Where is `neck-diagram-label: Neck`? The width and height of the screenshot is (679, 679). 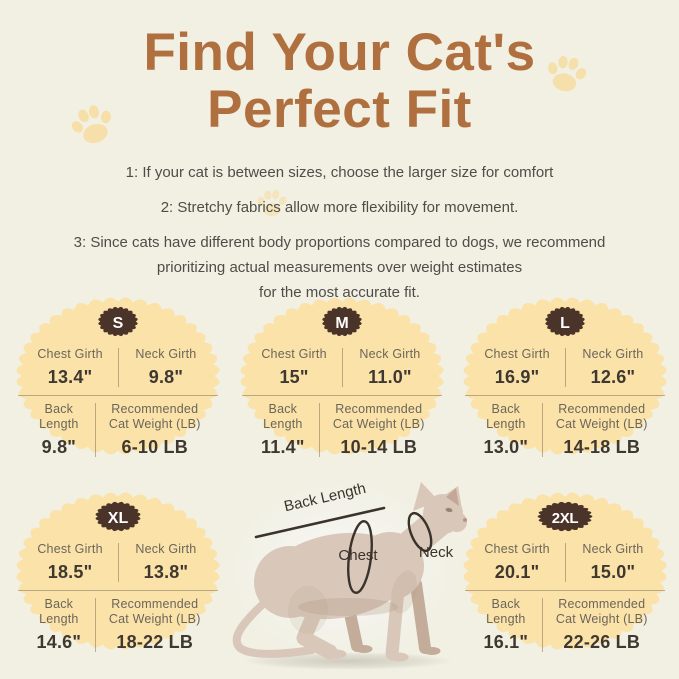
neck-diagram-label: Neck is located at coordinates (436, 552).